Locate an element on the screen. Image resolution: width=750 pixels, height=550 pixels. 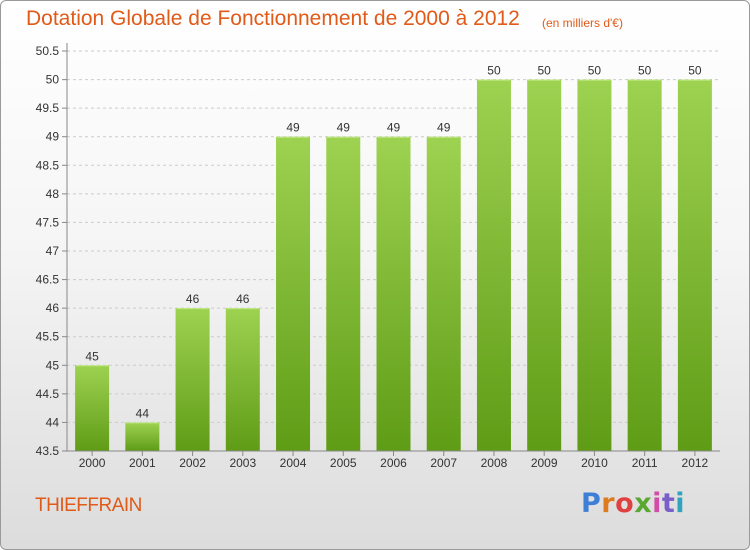
proxiti-logo: Proxiti is located at coordinates (633, 503).